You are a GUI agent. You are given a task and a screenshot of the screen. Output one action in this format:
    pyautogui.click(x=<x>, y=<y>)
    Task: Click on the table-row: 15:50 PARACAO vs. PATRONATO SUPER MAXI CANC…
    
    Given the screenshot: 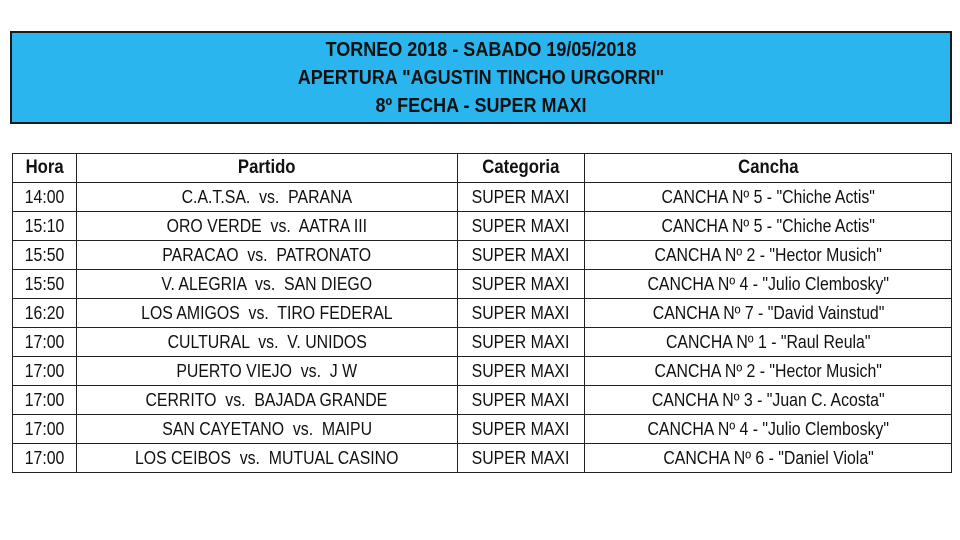 What is the action you would take?
    pyautogui.click(x=482, y=255)
    